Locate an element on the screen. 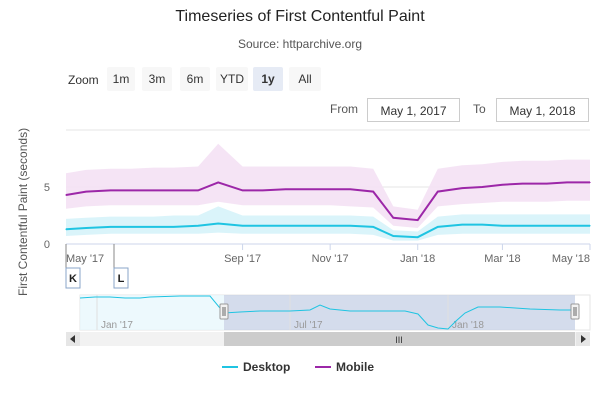  scrollbar-grip: III is located at coordinates (399, 340).